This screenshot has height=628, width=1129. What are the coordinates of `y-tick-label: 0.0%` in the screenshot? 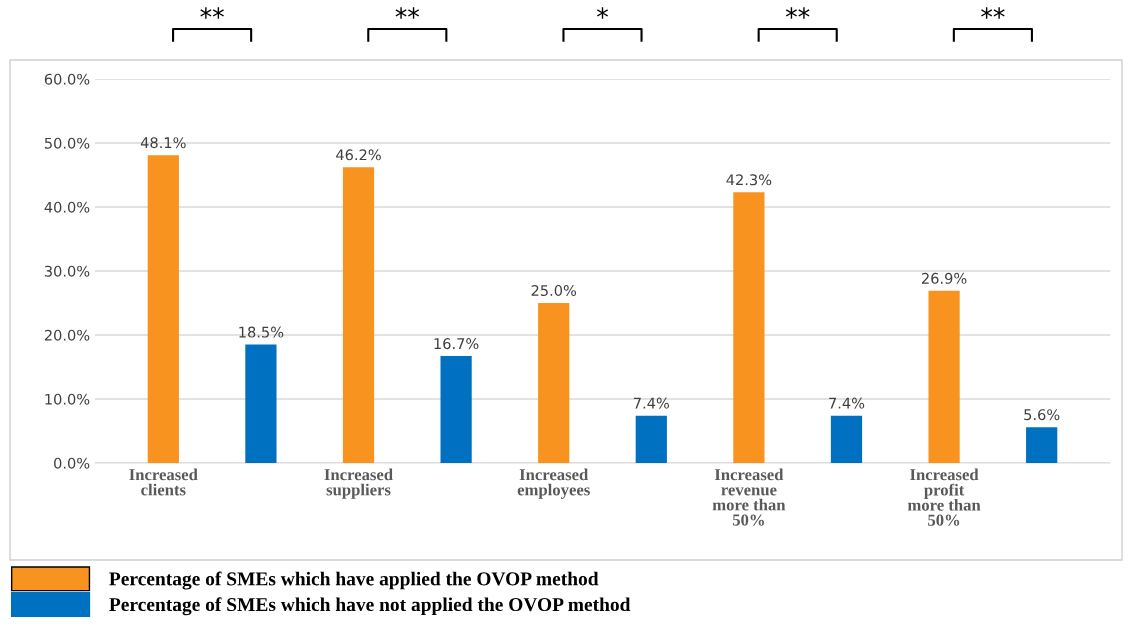 It's located at (72, 463).